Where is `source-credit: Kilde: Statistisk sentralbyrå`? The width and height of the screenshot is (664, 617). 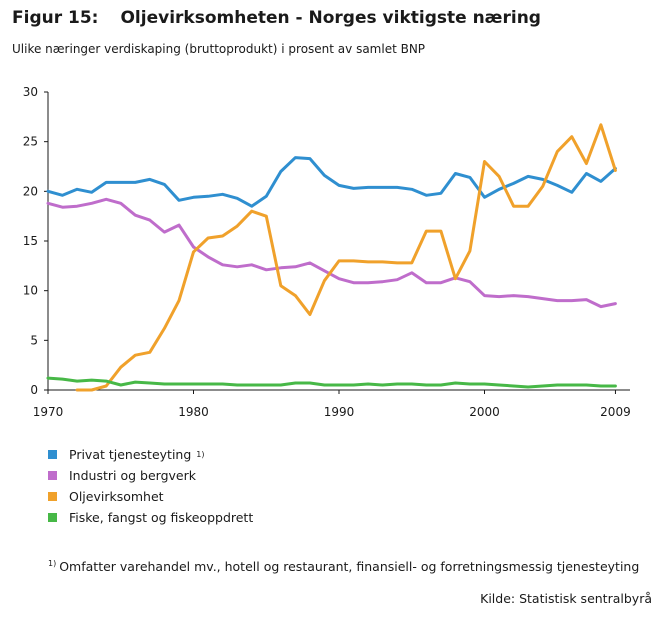
source-credit: Kilde: Statistisk sentralbyrå is located at coordinates (566, 598).